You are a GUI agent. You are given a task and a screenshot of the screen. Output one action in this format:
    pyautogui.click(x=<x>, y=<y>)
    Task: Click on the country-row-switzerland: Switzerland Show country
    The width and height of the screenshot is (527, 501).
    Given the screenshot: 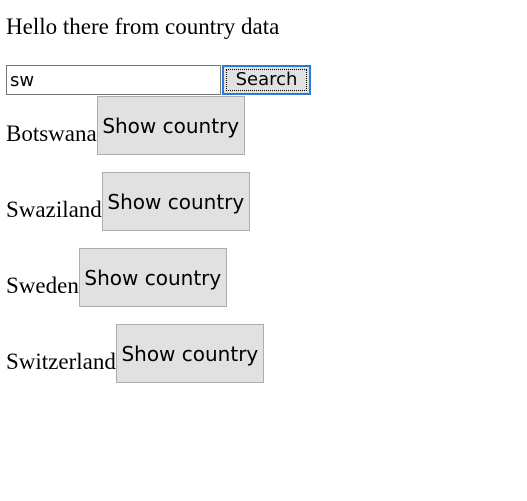 What is the action you would take?
    pyautogui.click(x=135, y=353)
    